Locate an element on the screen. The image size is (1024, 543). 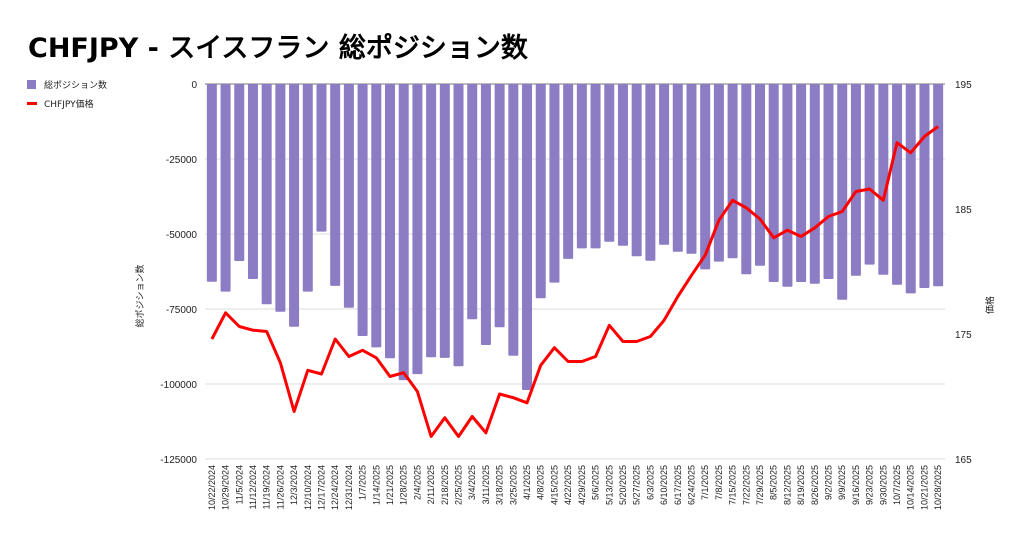
x-tick-label: 2/18/2025 is located at coordinates (445, 485).